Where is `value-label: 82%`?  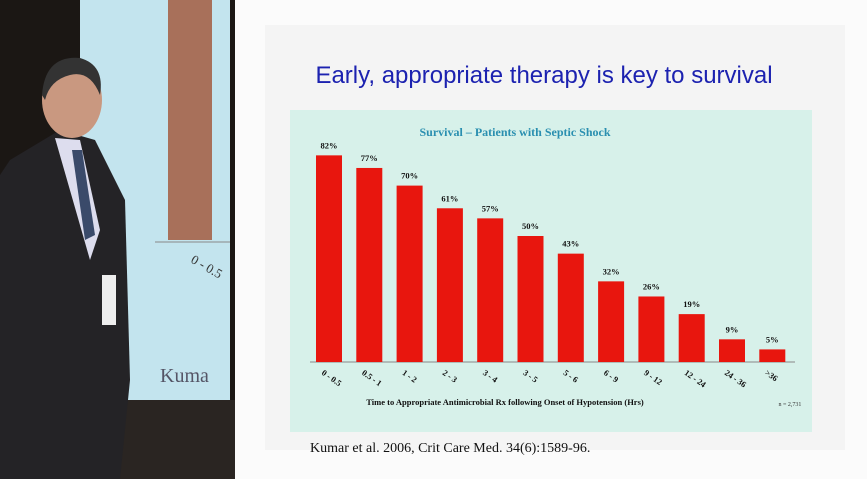
value-label: 82% is located at coordinates (329, 145).